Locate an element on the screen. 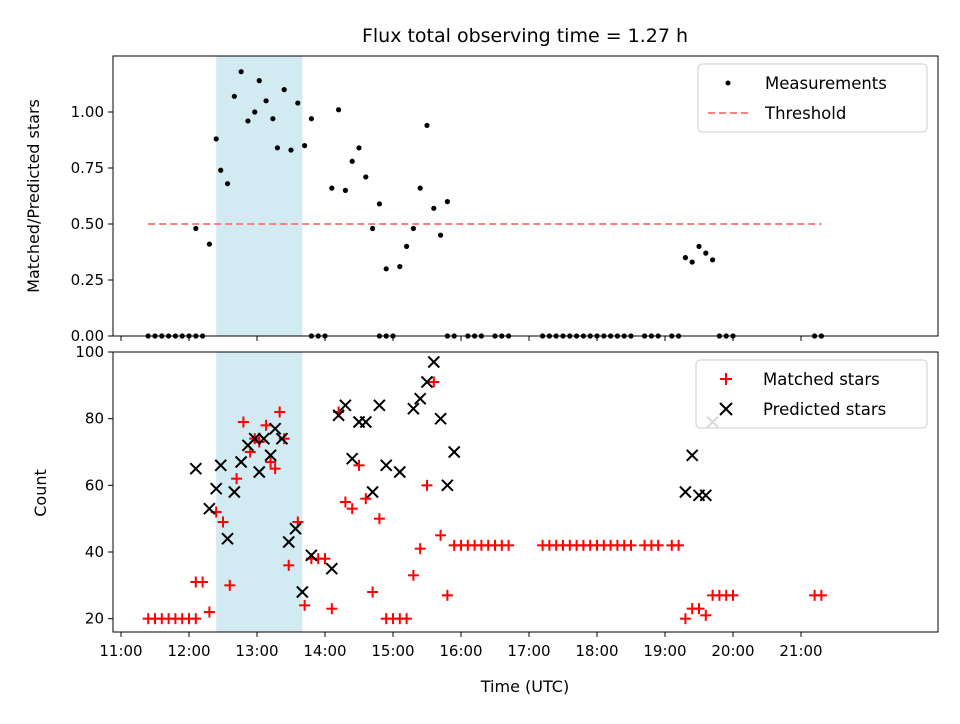  x-tick-label: 20:00 is located at coordinates (732, 651).